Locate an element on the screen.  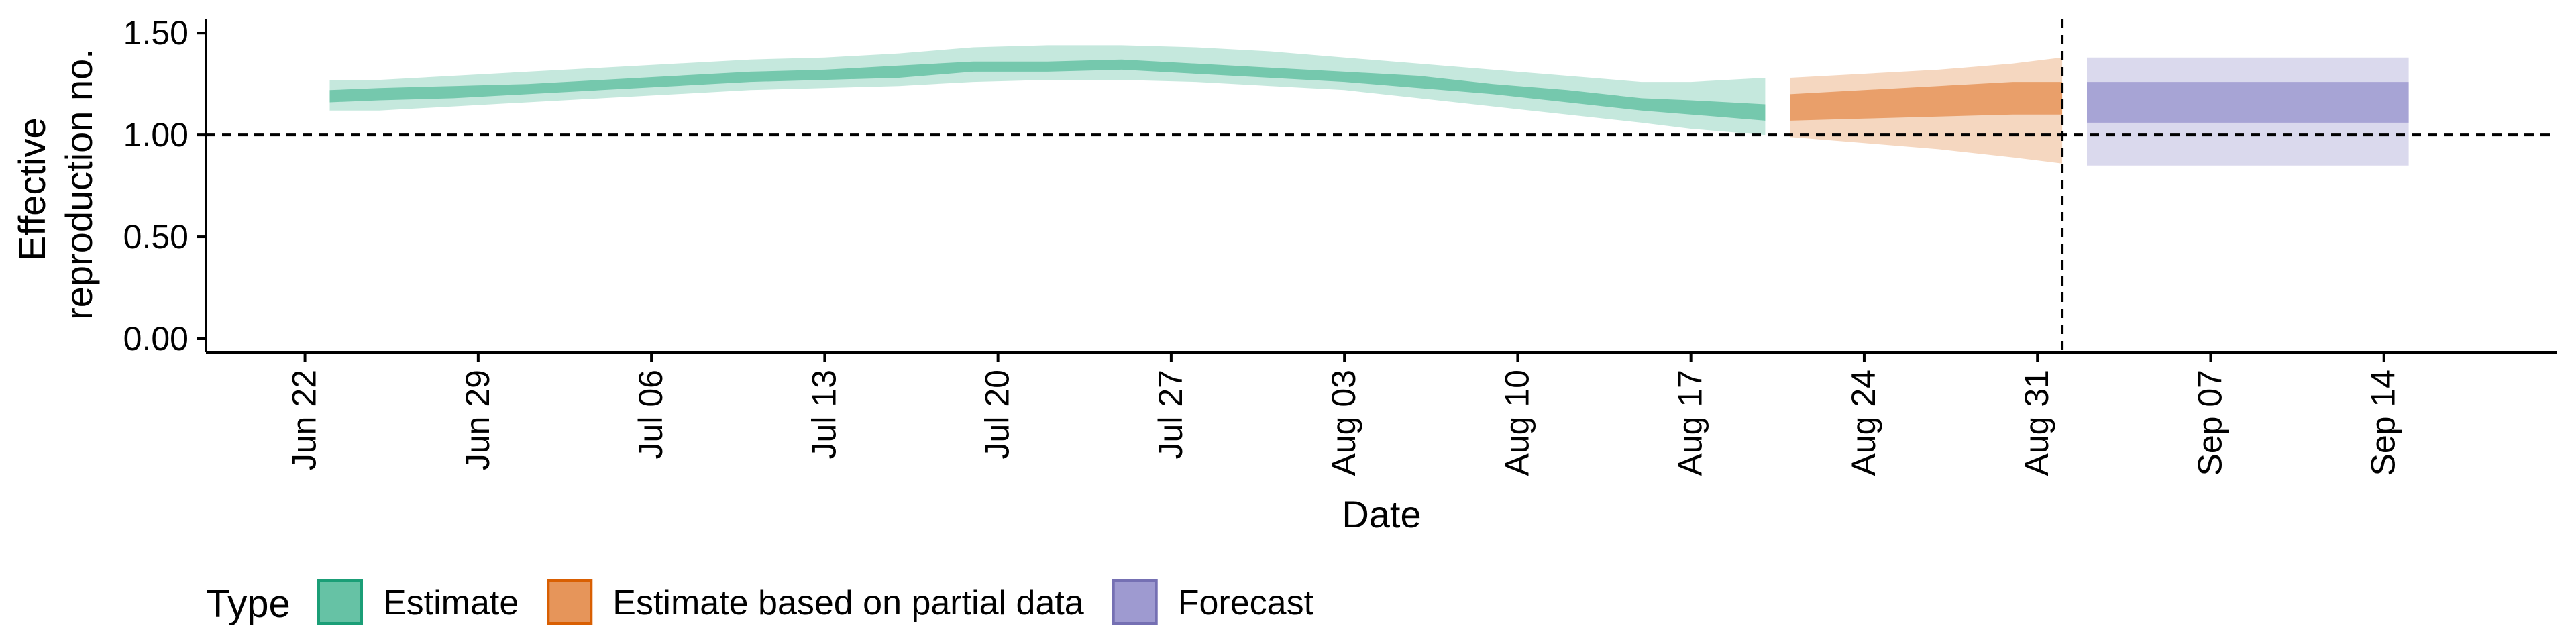
legend-title: Type is located at coordinates (248, 604).